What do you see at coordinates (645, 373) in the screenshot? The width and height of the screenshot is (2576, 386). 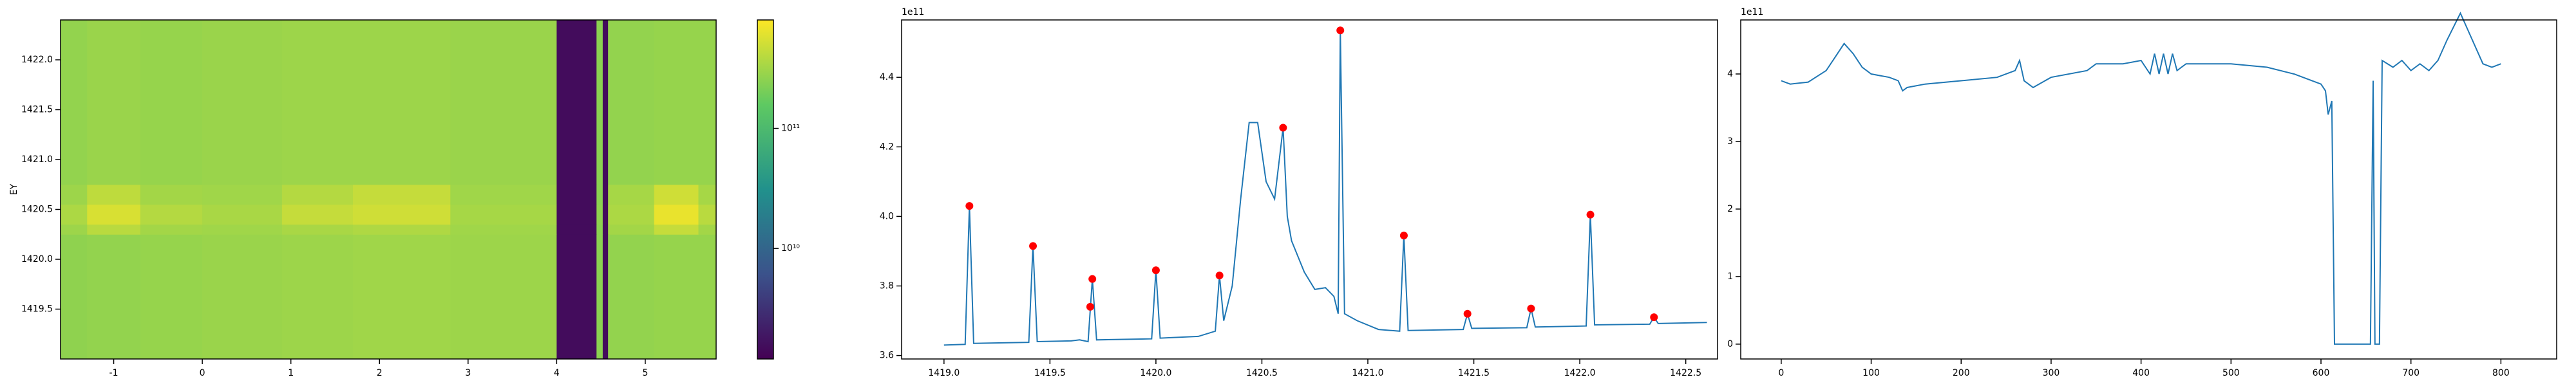 I see `x-tick-label: 5` at bounding box center [645, 373].